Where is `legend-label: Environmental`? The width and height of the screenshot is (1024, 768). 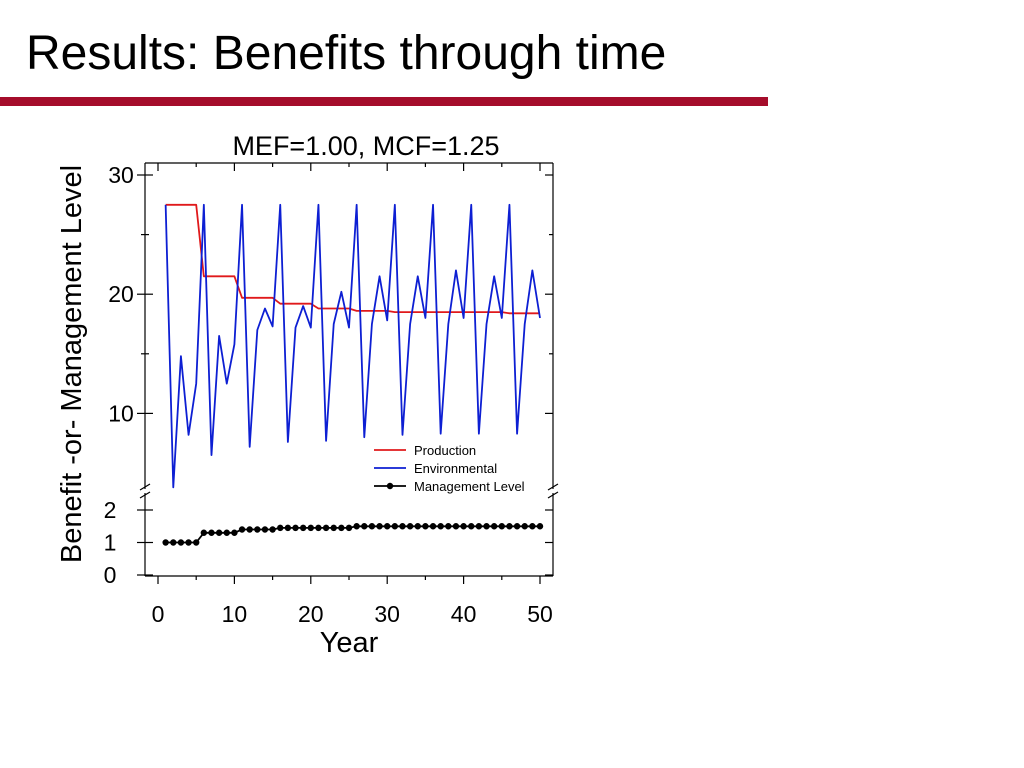 legend-label: Environmental is located at coordinates (455, 468).